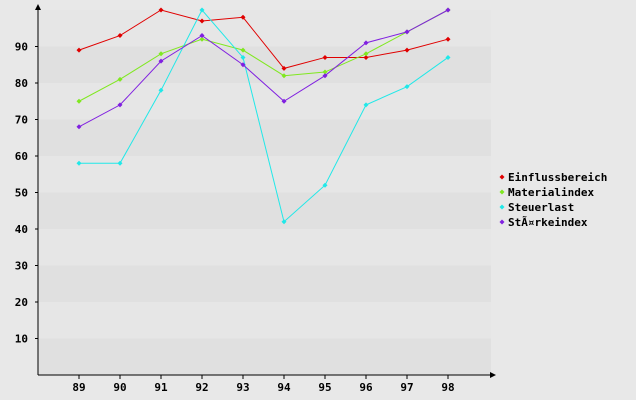 This screenshot has width=636, height=400. Describe the element at coordinates (366, 387) in the screenshot. I see `x-tick-label: 96` at that location.